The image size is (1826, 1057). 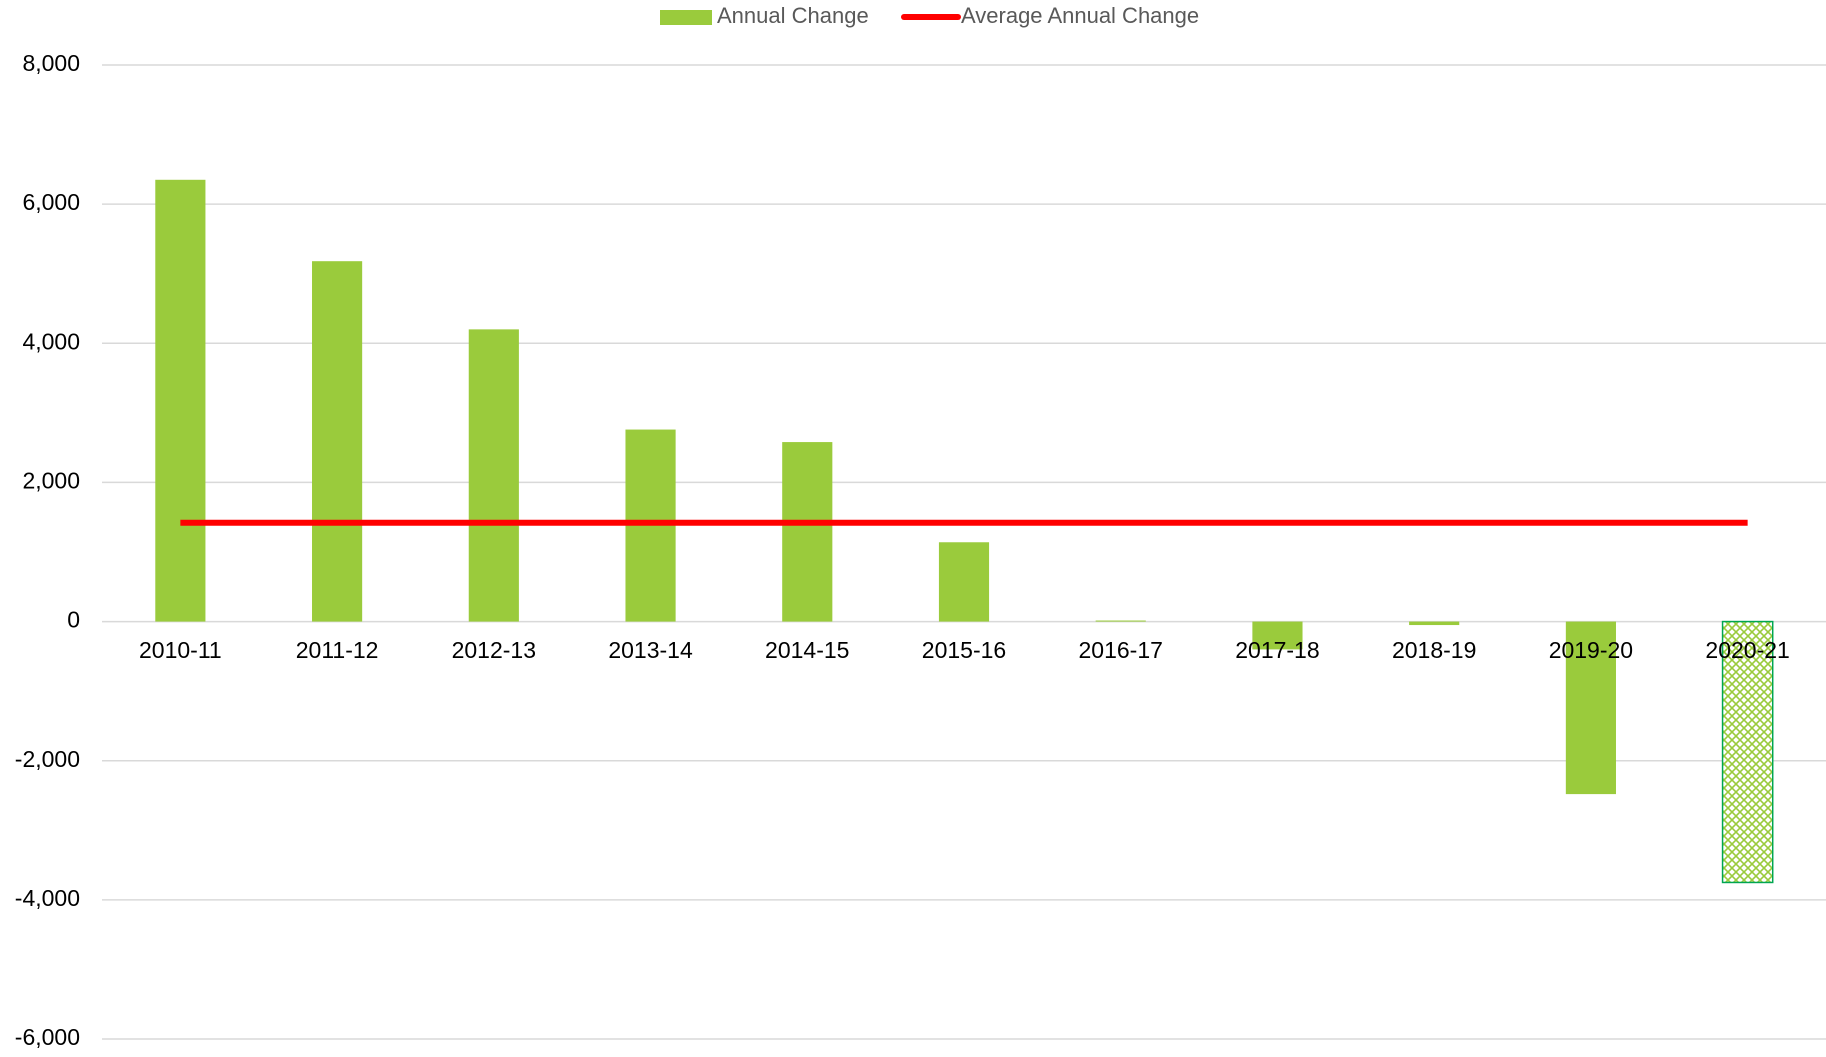 I want to click on y-tick-label: 0, so click(x=73, y=620).